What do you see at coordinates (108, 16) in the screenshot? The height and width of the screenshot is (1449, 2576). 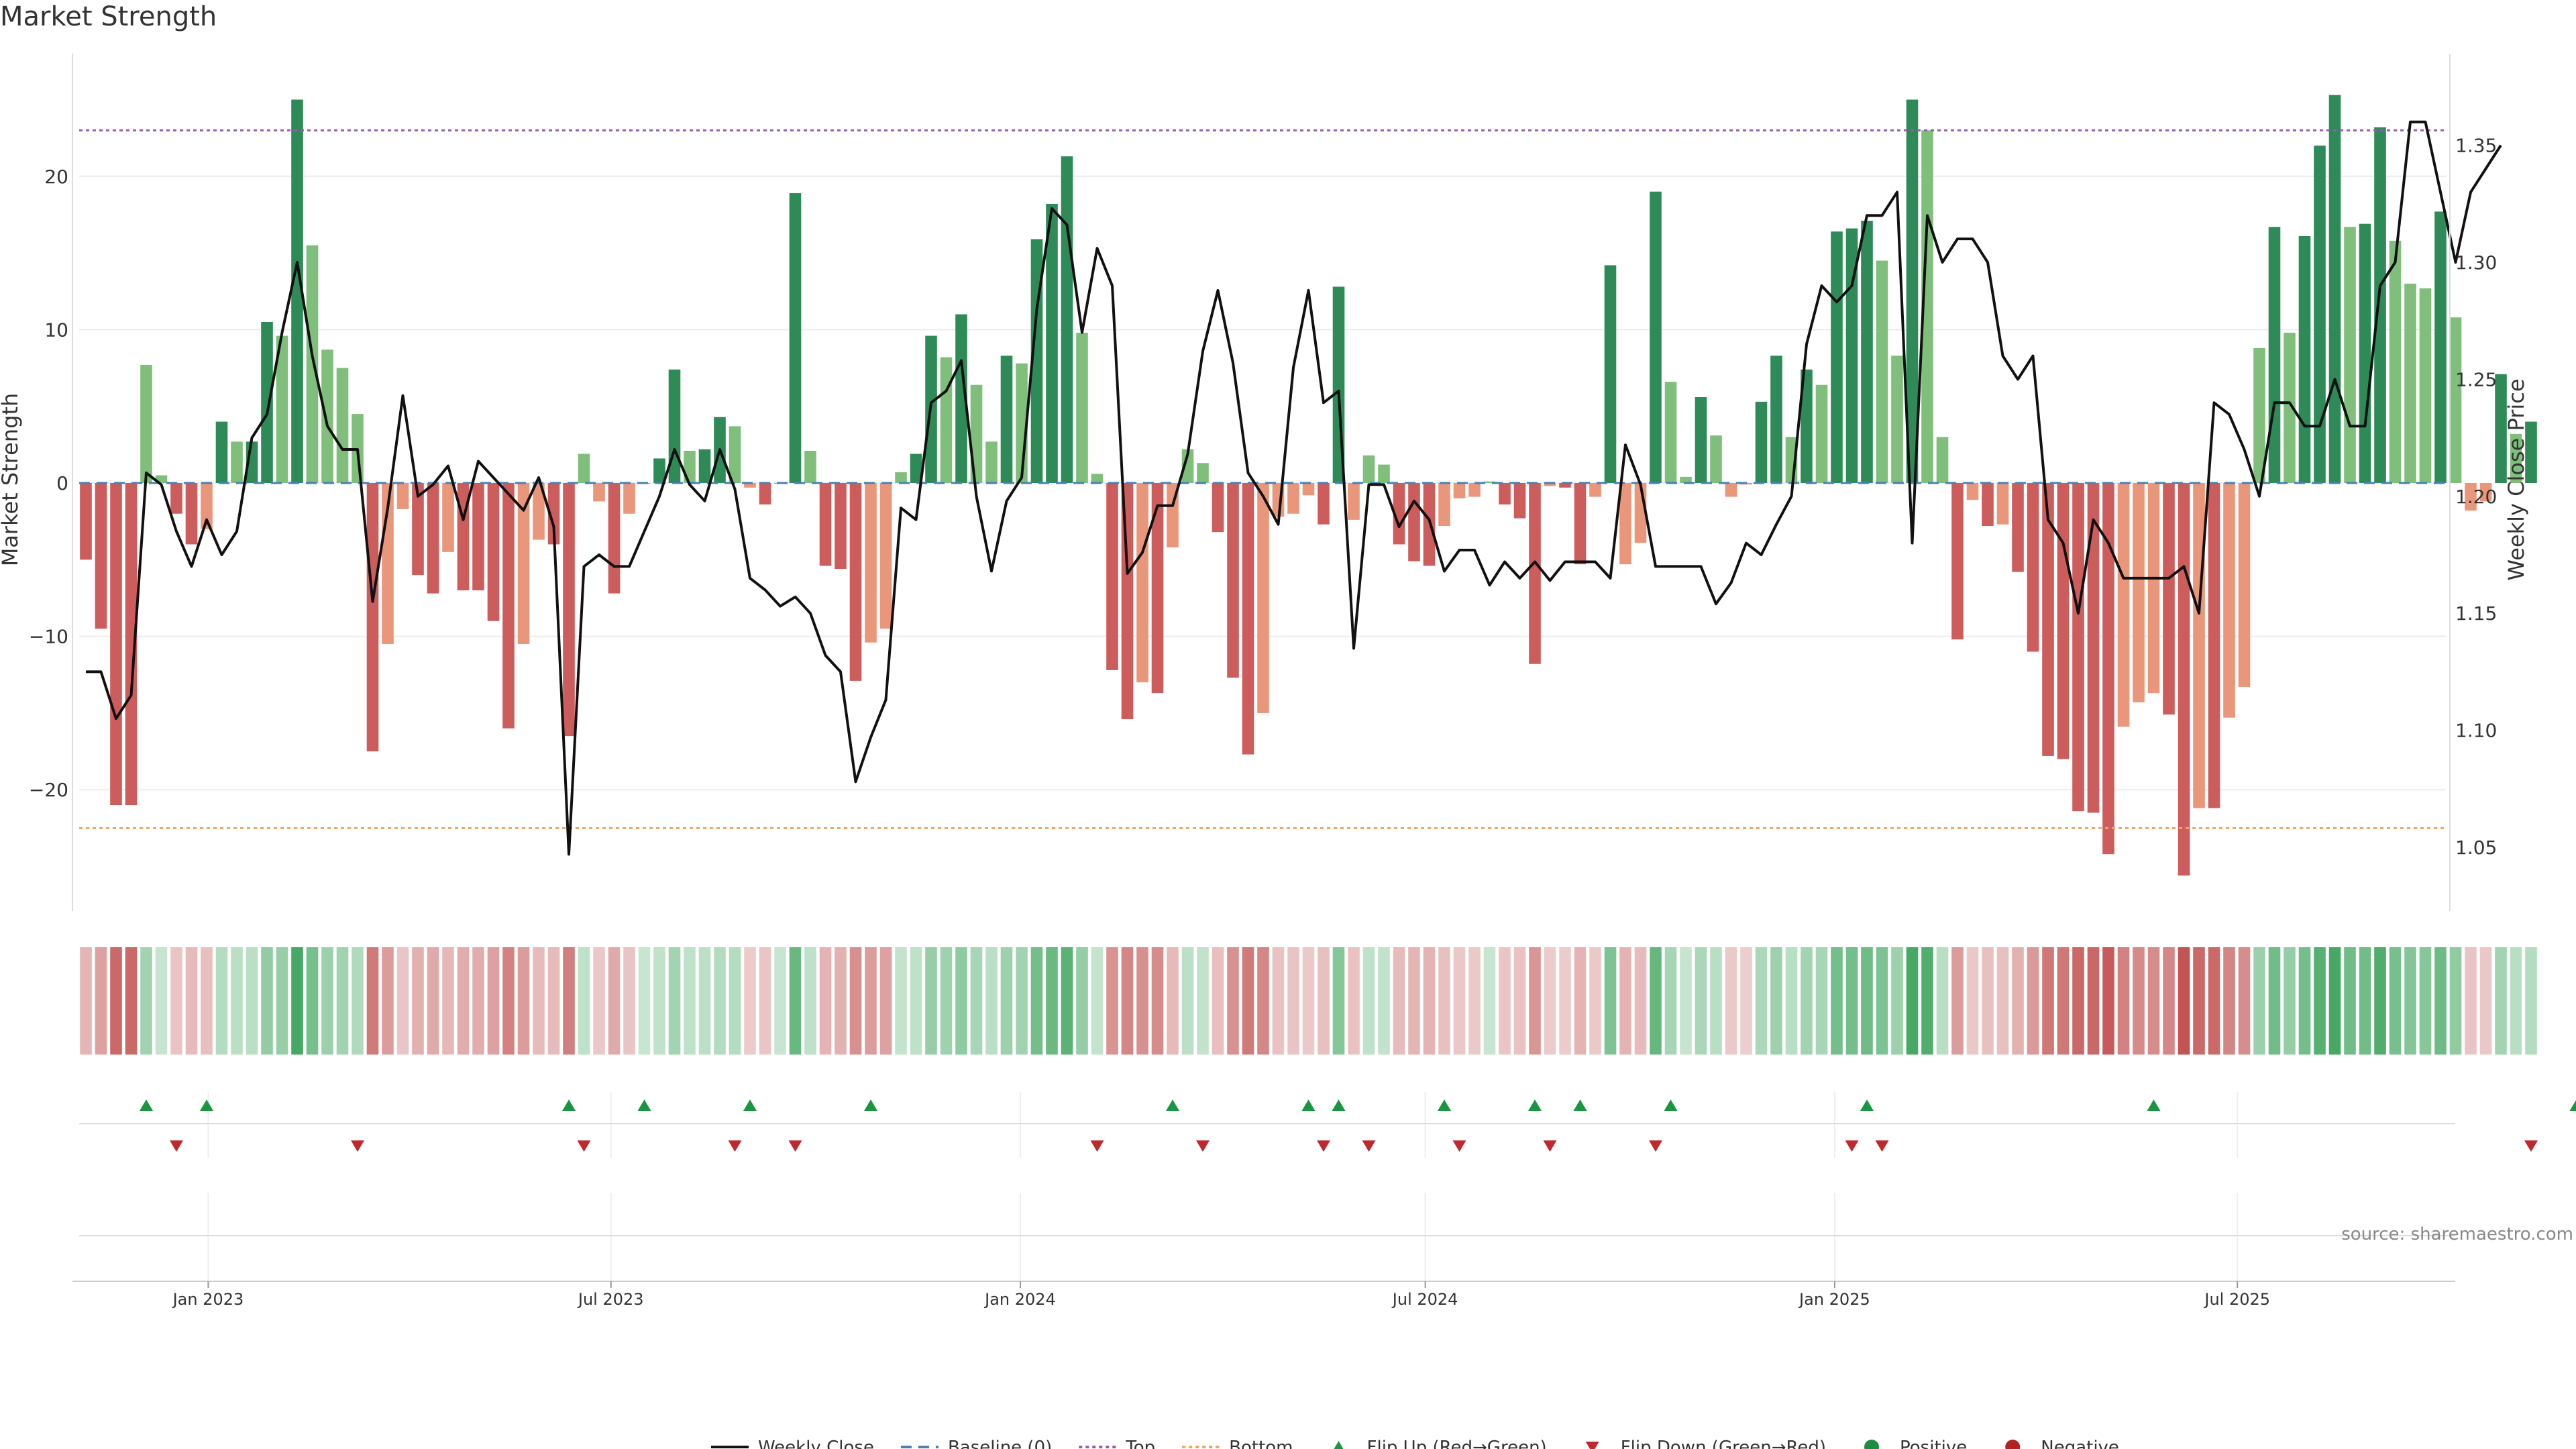 I see `chart-title: Market Strength` at bounding box center [108, 16].